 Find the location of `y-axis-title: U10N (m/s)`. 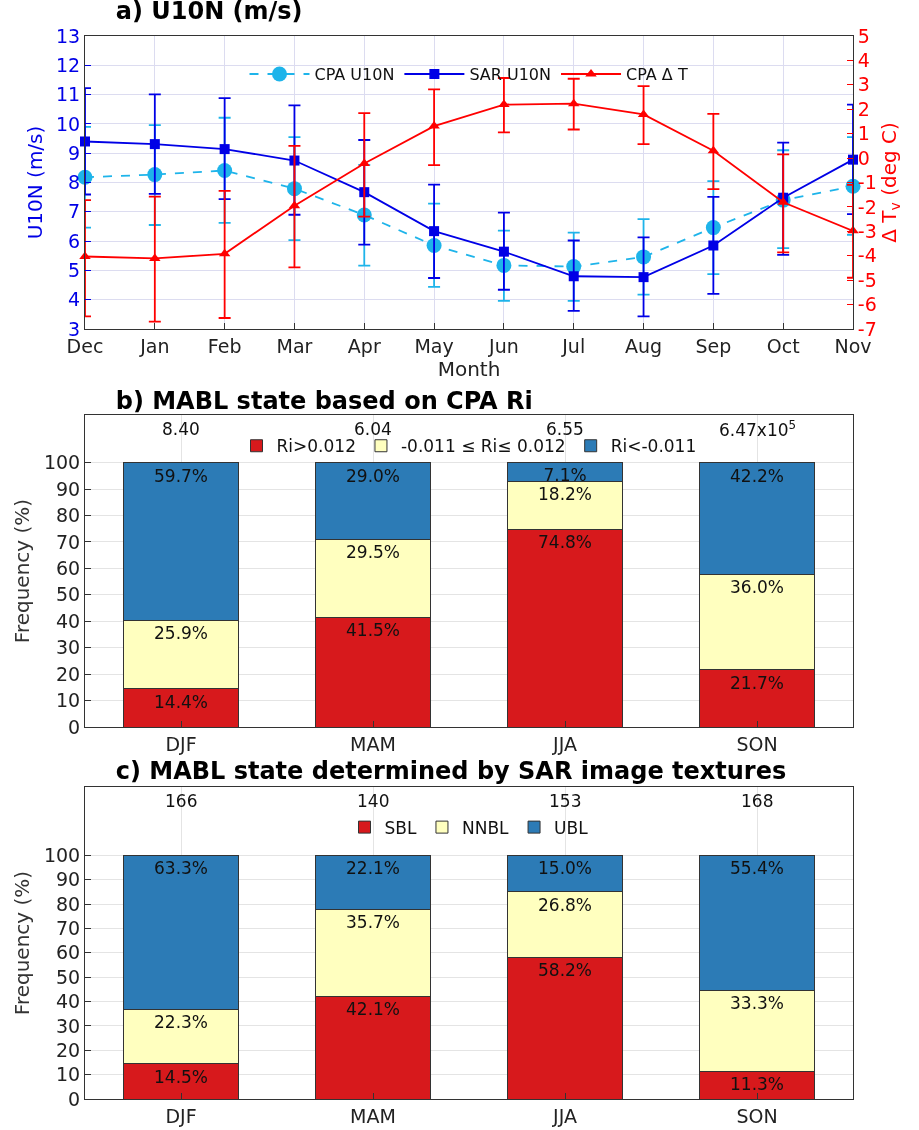

y-axis-title: U10N (m/s) is located at coordinates (34, 182).